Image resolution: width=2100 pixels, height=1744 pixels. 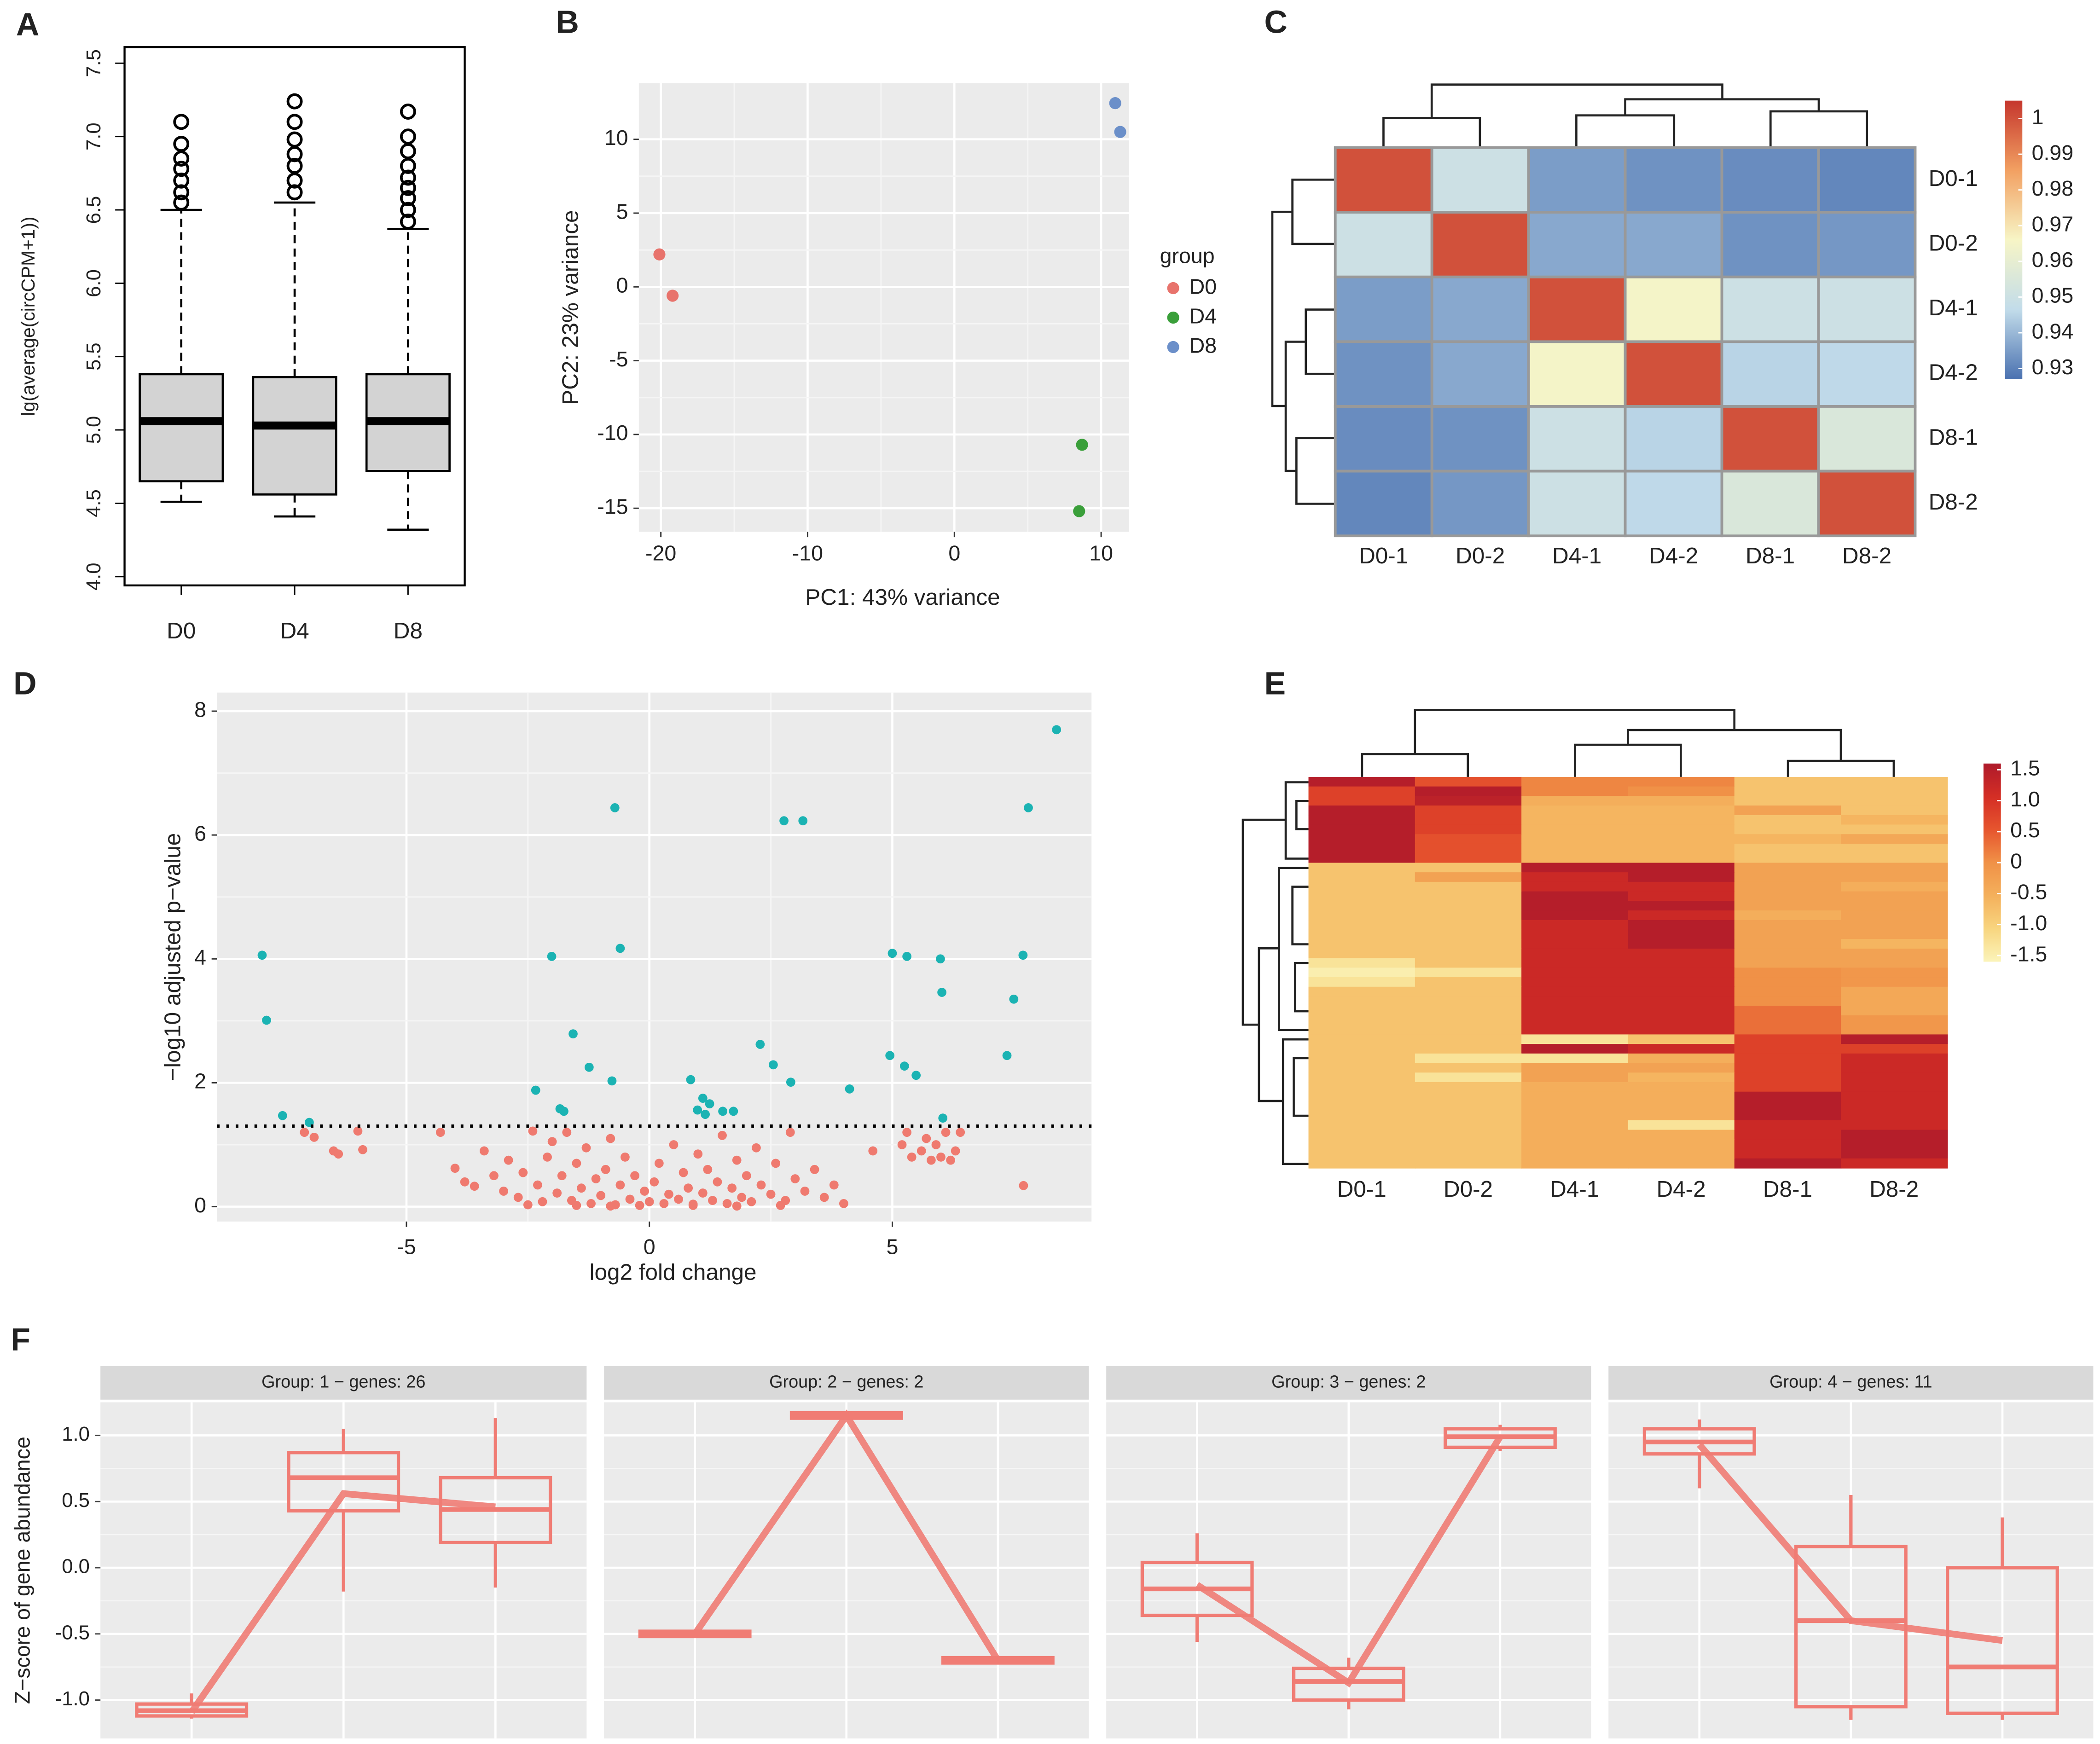 What do you see at coordinates (2053, 295) in the screenshot?
I see `colorbar-label: 0.95` at bounding box center [2053, 295].